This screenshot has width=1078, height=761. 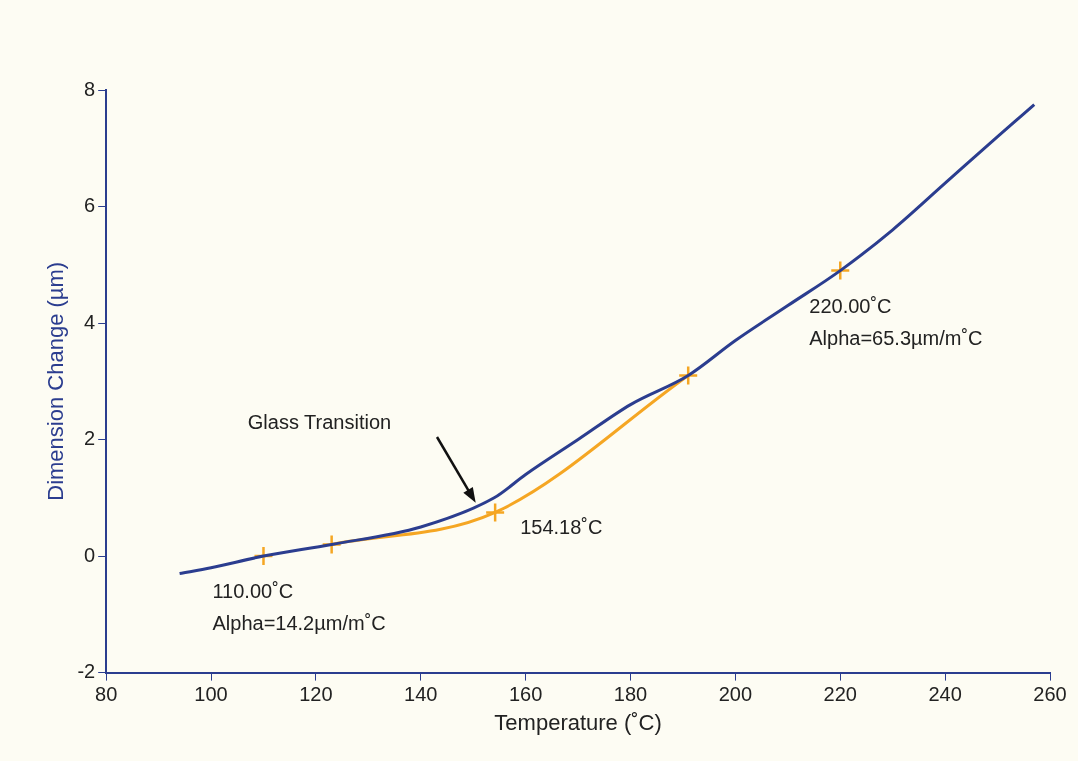 What do you see at coordinates (90, 554) in the screenshot?
I see `y-tick-label: 0` at bounding box center [90, 554].